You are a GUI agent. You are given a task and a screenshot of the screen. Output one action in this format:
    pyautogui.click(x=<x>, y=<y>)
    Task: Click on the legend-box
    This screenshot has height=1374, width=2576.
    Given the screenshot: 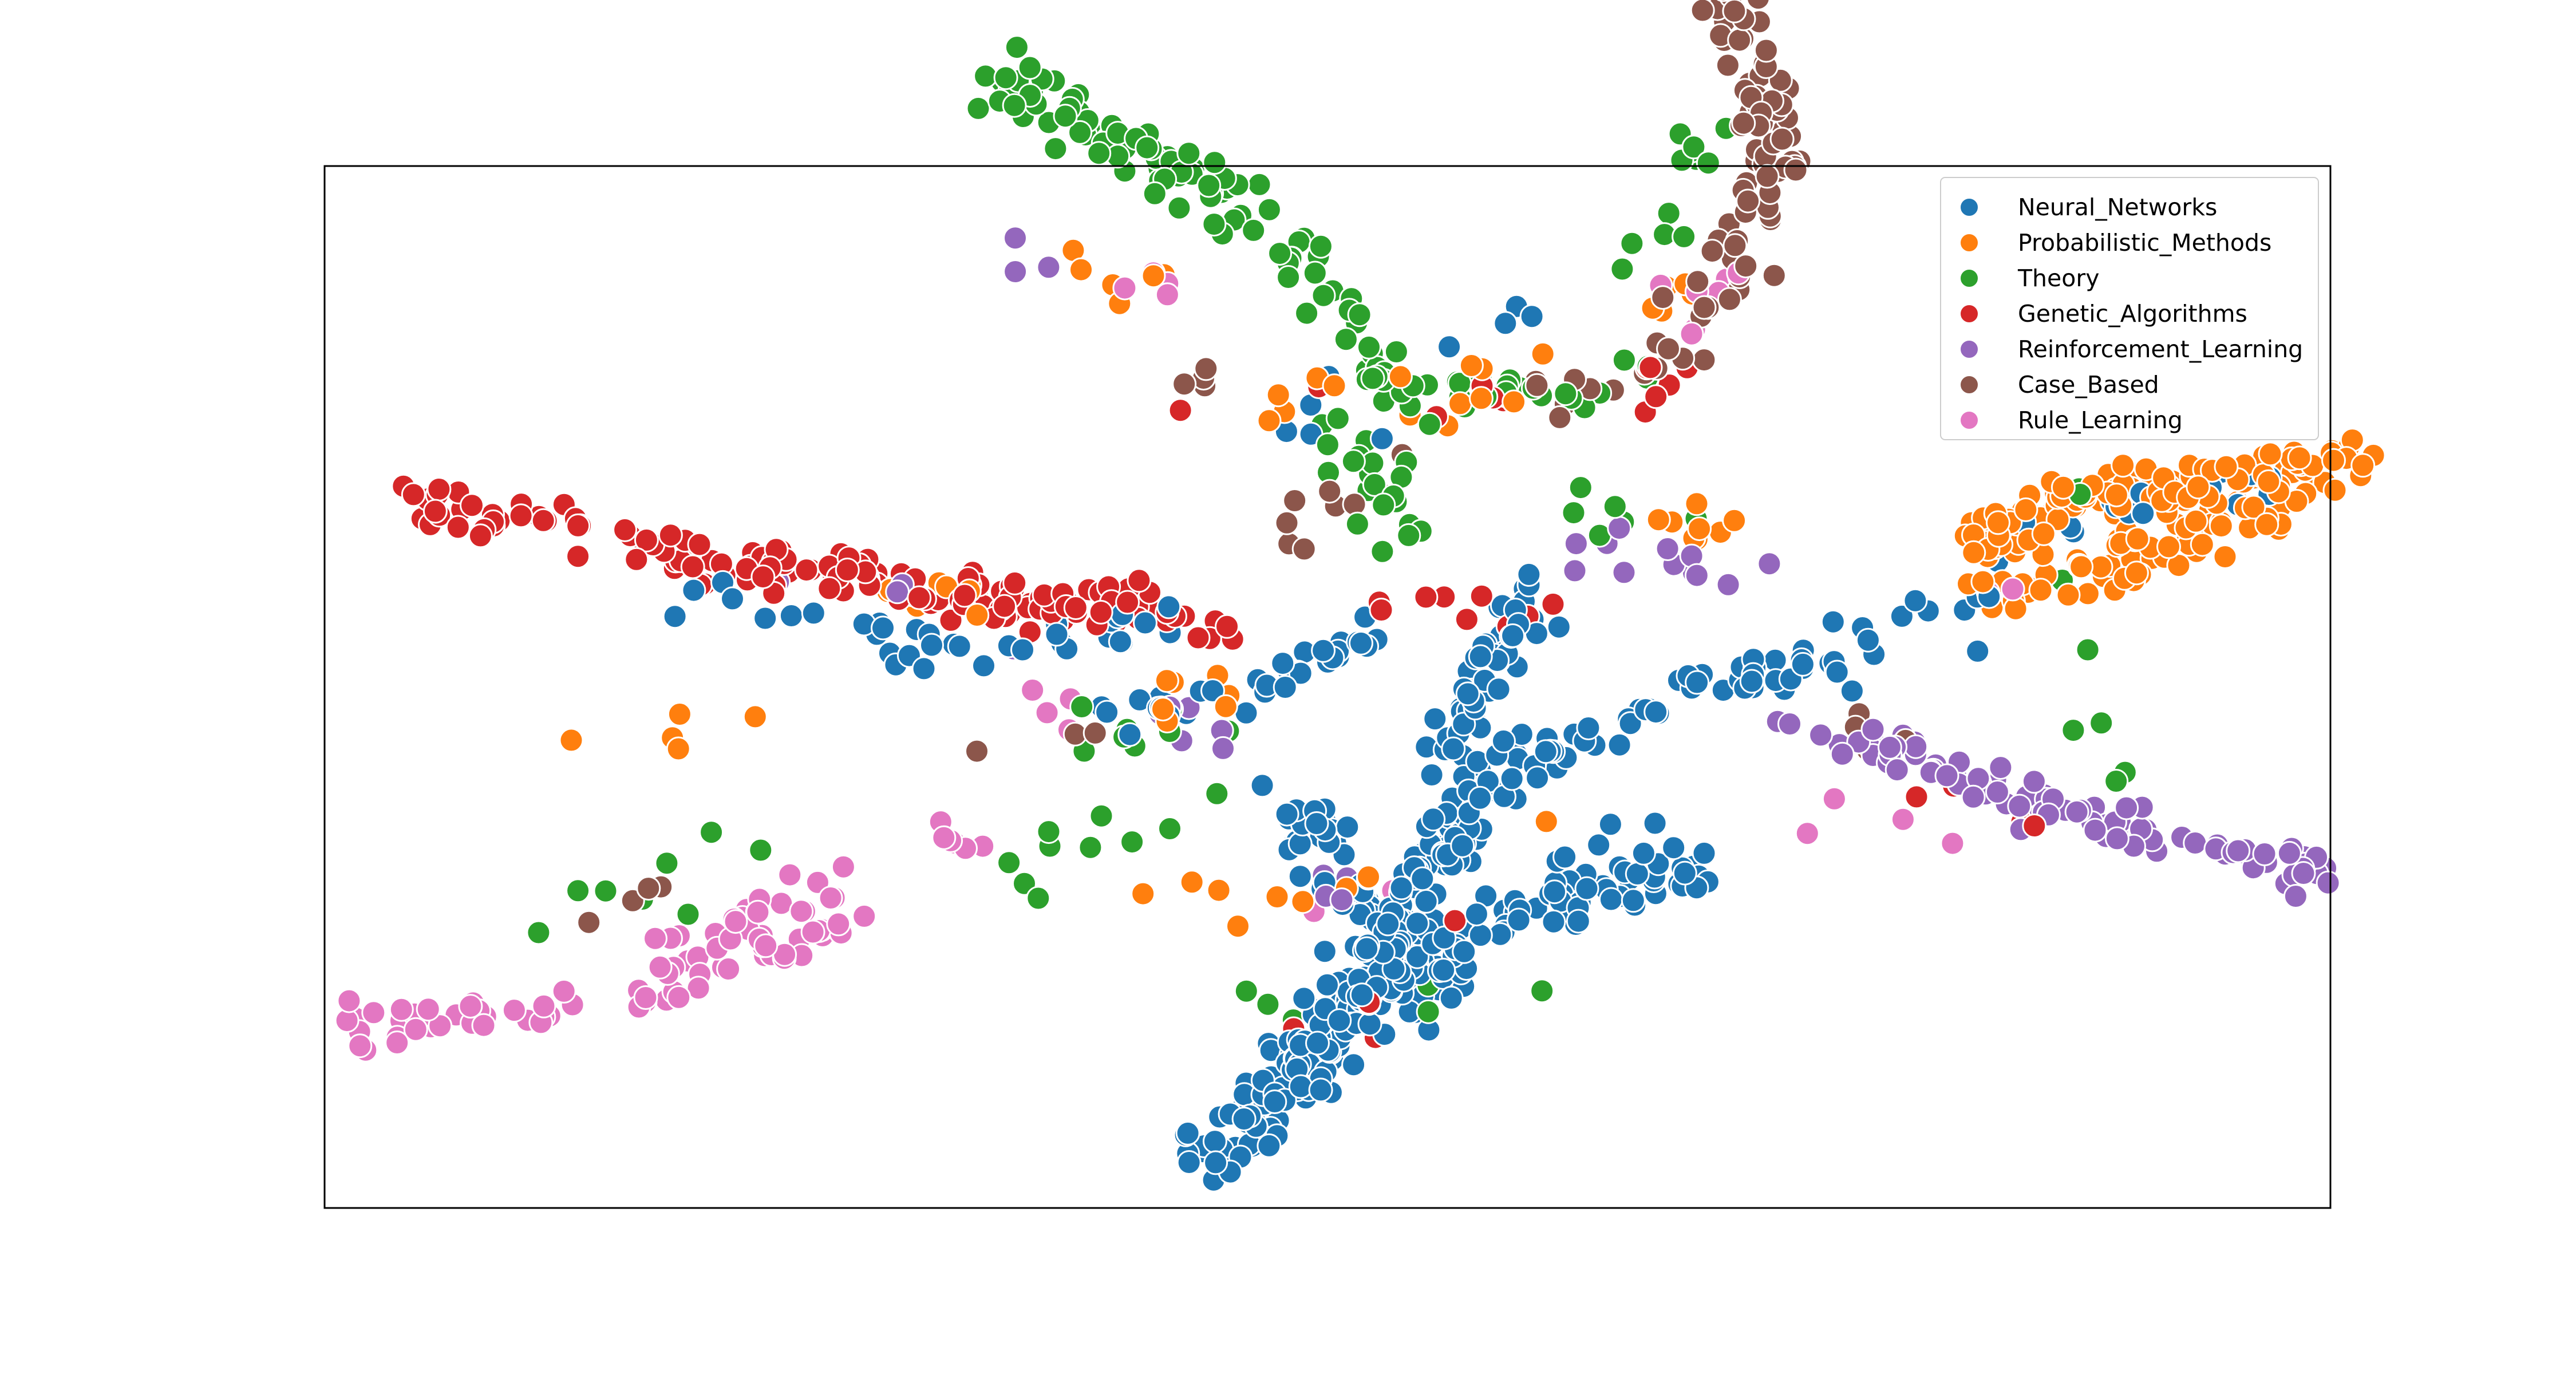 What is the action you would take?
    pyautogui.click(x=2129, y=309)
    